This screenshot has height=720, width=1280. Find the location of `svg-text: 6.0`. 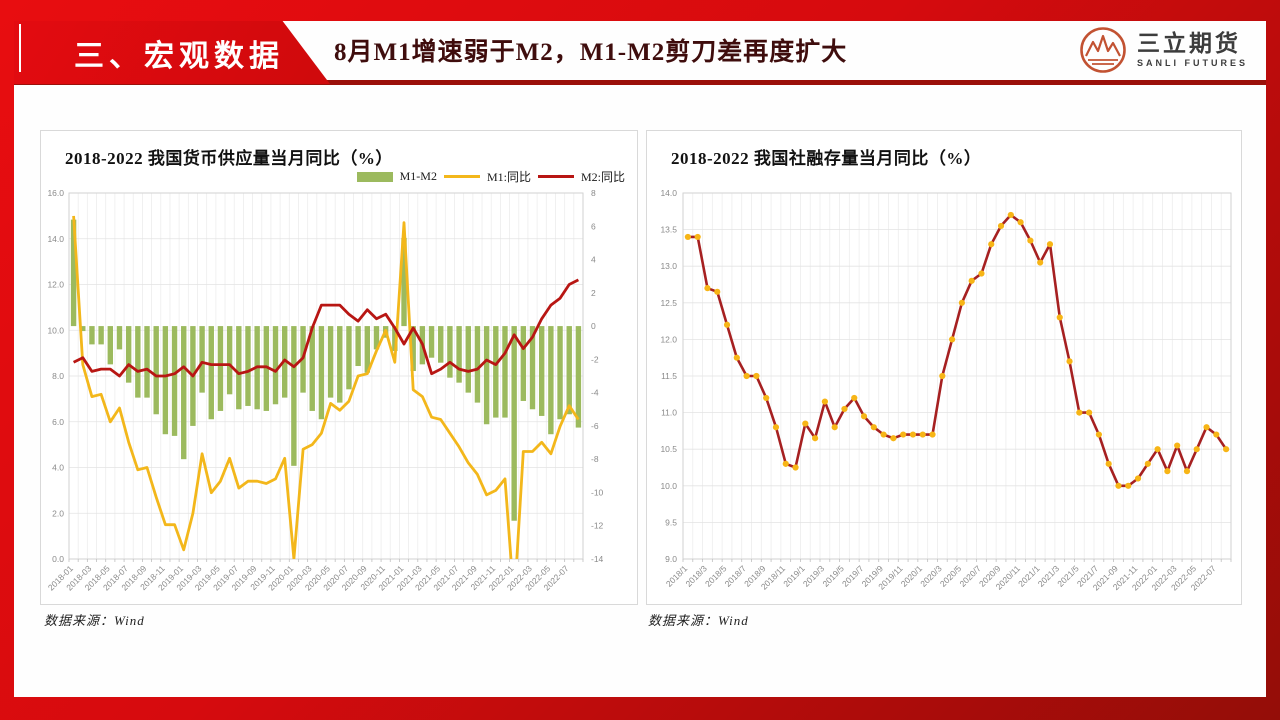

svg-text: 6.0 is located at coordinates (58, 422).